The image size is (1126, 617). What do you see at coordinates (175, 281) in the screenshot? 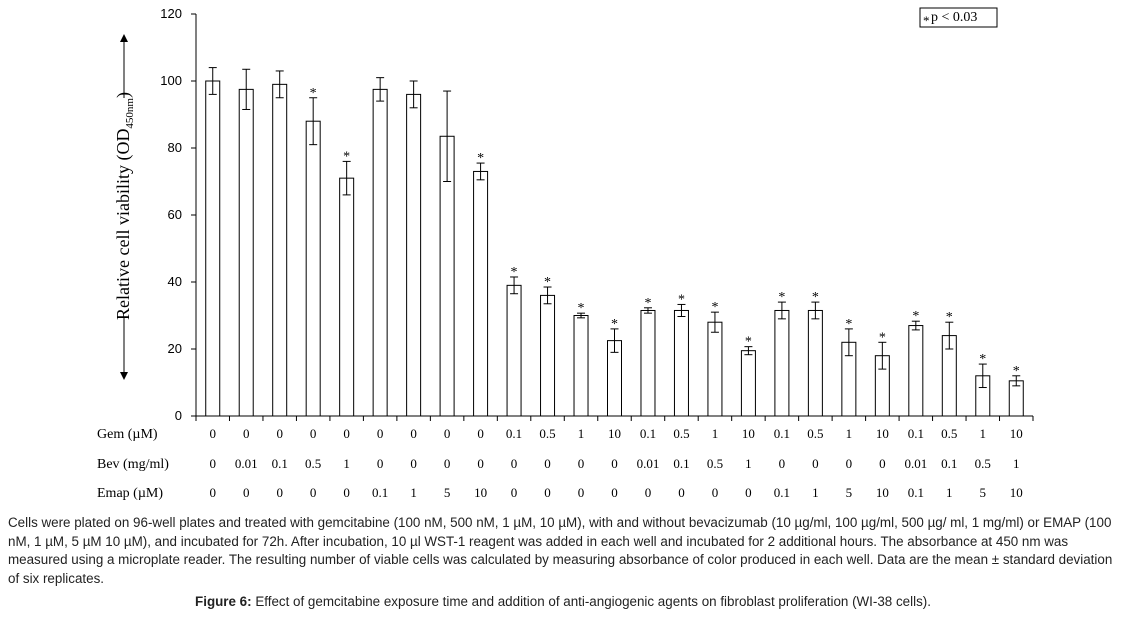
I see `y-tick-label: 40` at bounding box center [175, 281].